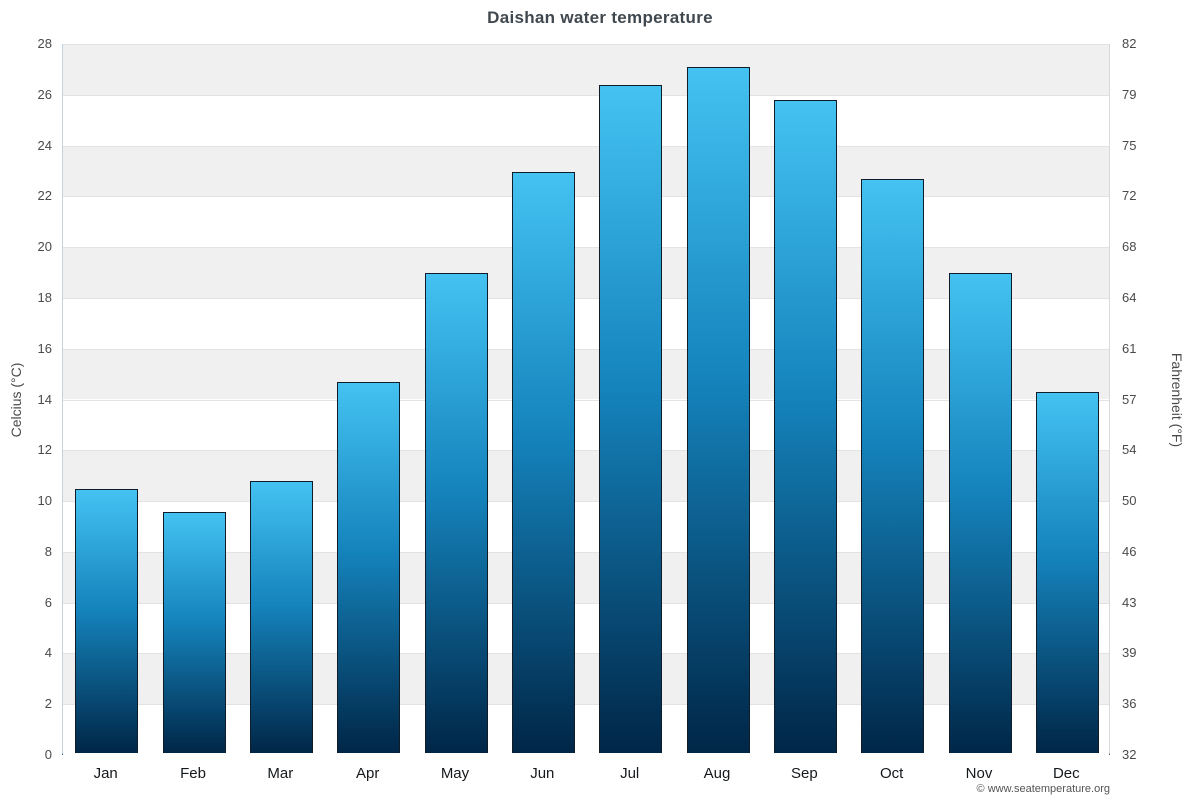  I want to click on y-tick-label-fahrenheit: 72, so click(1129, 196).